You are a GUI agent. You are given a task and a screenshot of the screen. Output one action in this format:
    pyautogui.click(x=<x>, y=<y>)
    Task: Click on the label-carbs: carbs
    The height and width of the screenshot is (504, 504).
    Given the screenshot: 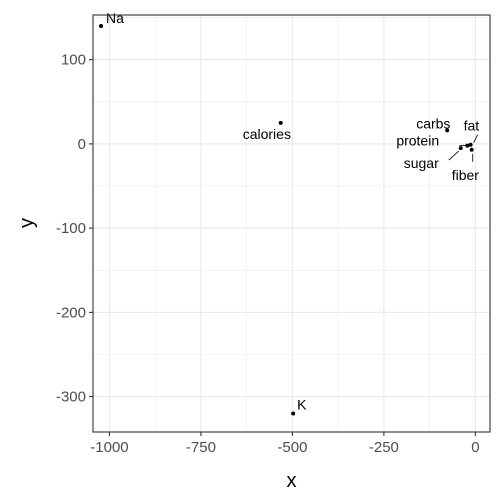 What is the action you would take?
    pyautogui.click(x=433, y=123)
    